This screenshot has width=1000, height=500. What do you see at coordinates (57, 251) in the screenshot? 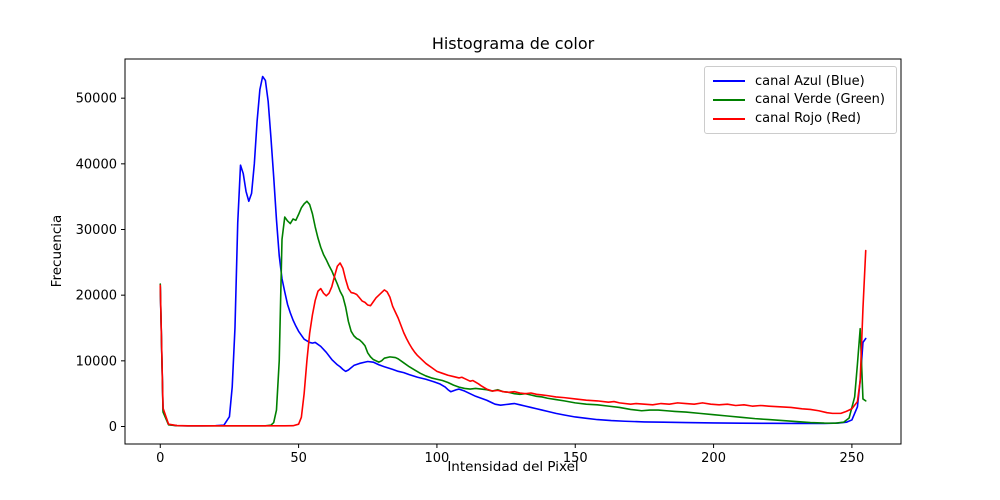
I see `y-axis-label: Frecuencia` at bounding box center [57, 251].